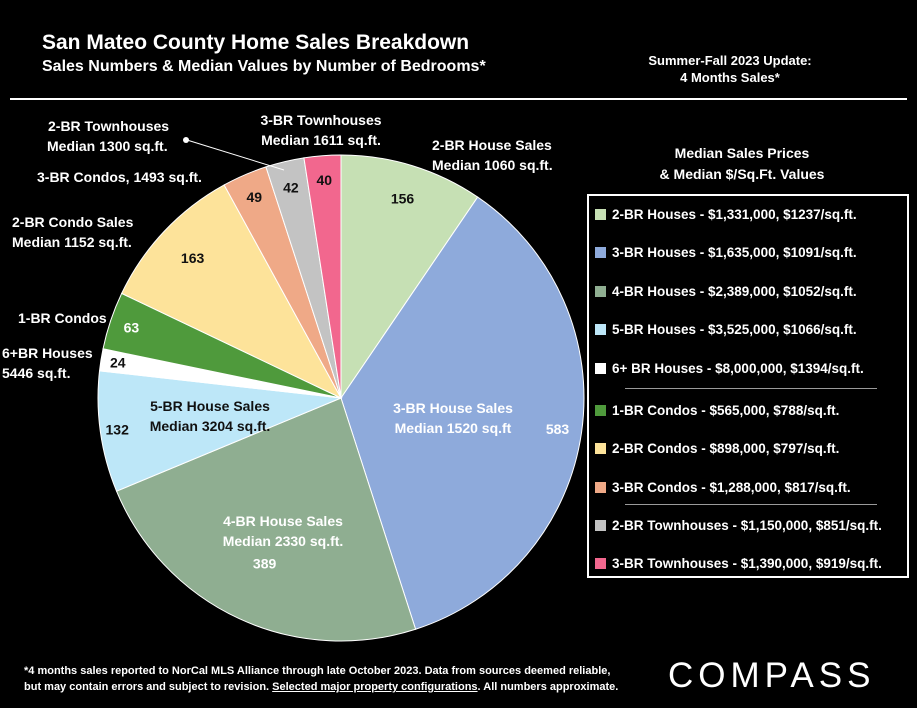 The width and height of the screenshot is (917, 708). What do you see at coordinates (726, 448) in the screenshot?
I see `legend-label: 2-BR Condos - $898,000, $797/sq.ft.` at bounding box center [726, 448].